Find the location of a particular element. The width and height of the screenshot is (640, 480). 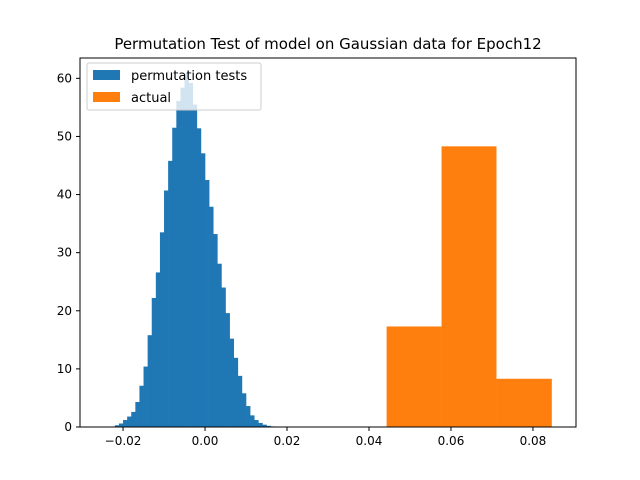

legend-swatch-actual is located at coordinates (106, 97).